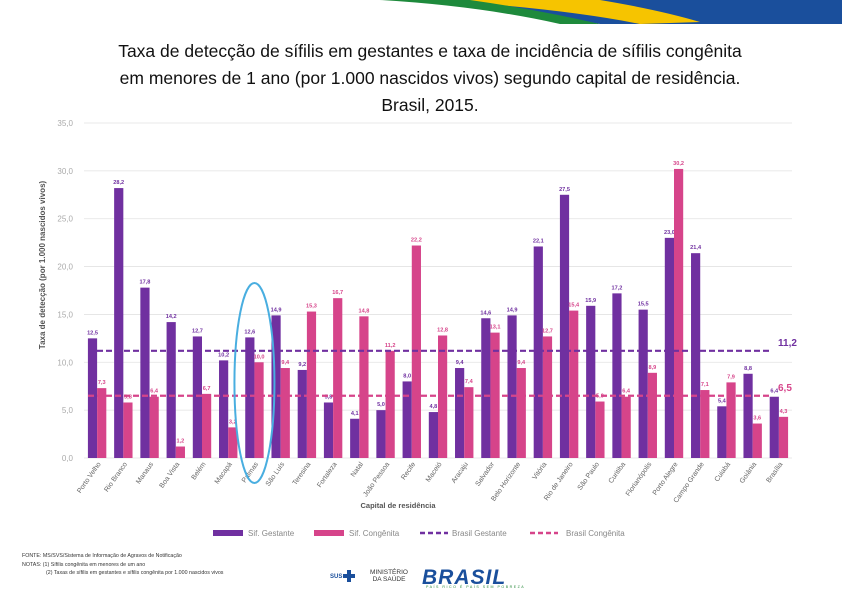 The image size is (842, 595). I want to click on data-label: 15,4, so click(574, 306).